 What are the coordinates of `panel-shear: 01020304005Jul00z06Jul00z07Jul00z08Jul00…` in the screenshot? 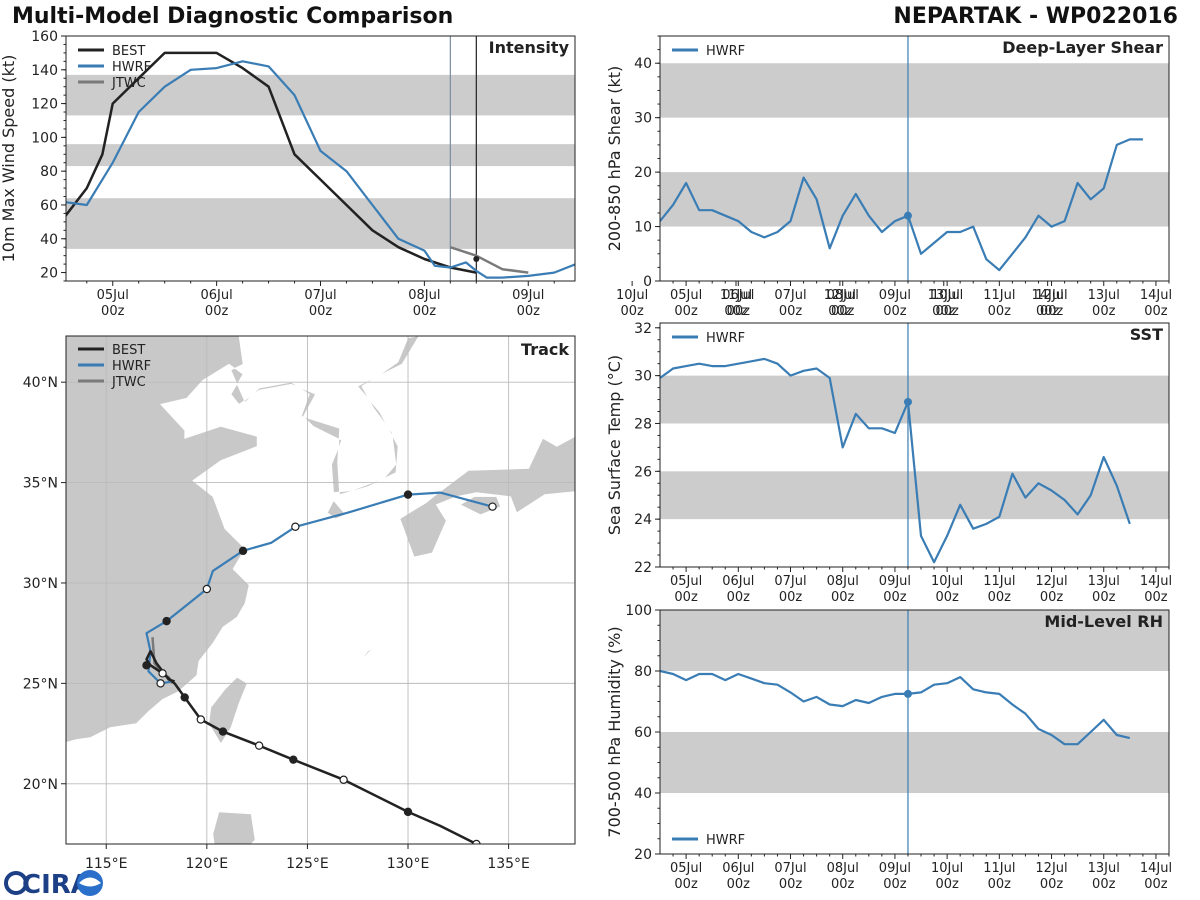 It's located at (888, 177).